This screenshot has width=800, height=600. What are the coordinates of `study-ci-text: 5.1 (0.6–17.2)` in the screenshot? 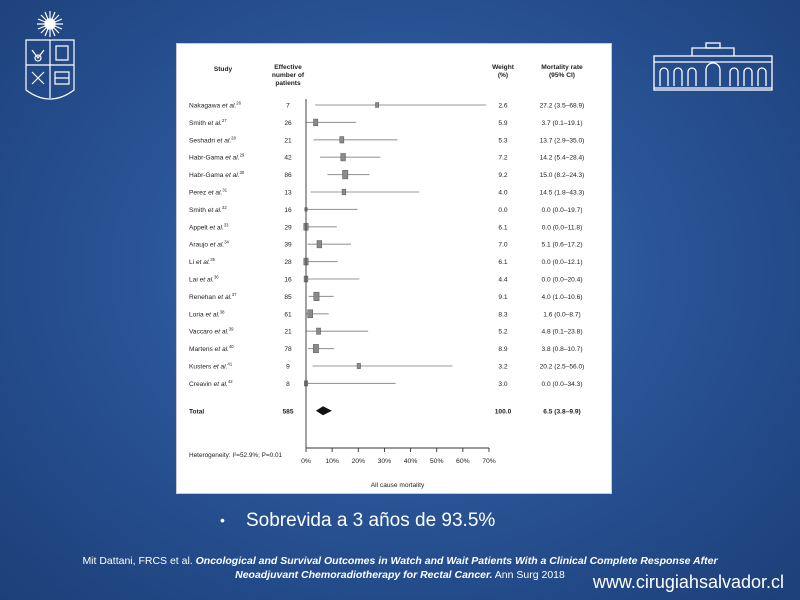 It's located at (561, 245).